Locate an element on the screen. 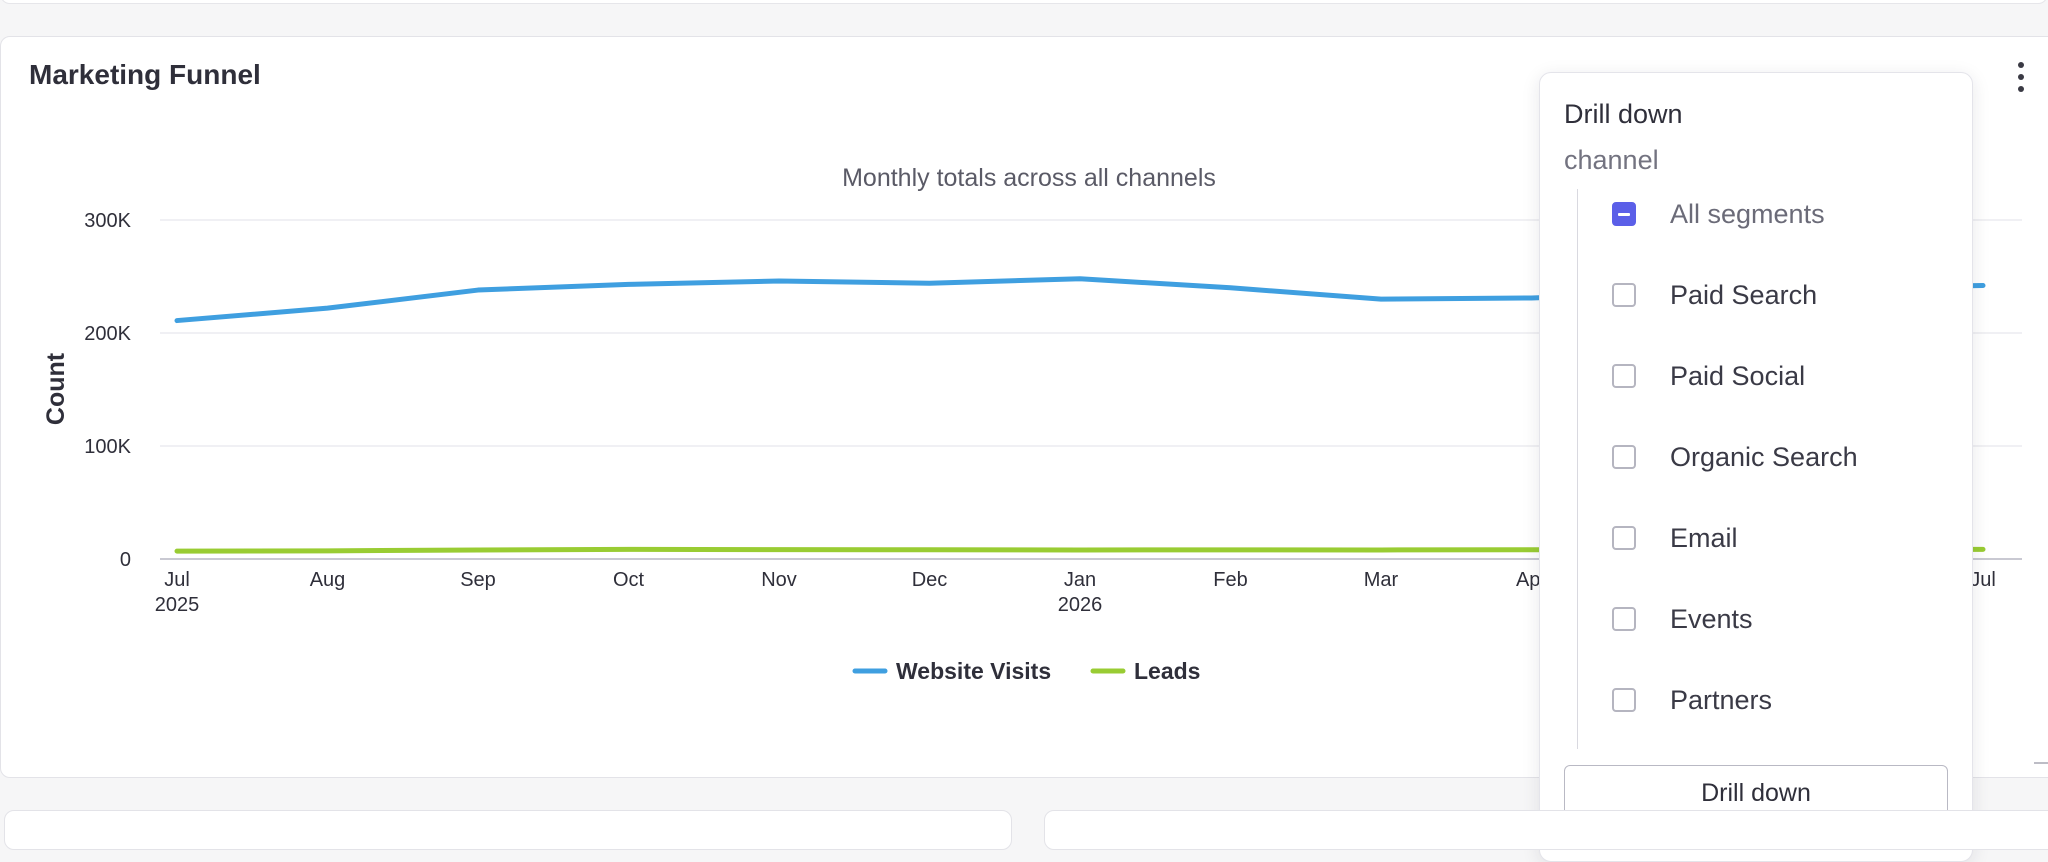 This screenshot has height=862, width=2048. segment-option: Paid Social is located at coordinates (1763, 376).